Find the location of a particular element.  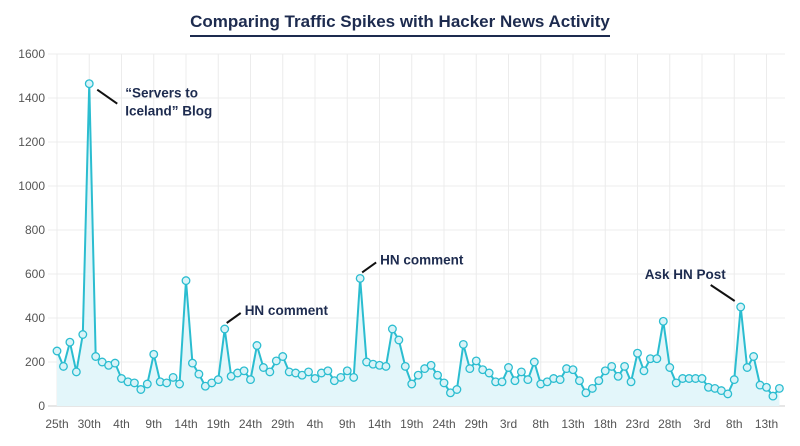

x-tick-label: 18th is located at coordinates (605, 424).